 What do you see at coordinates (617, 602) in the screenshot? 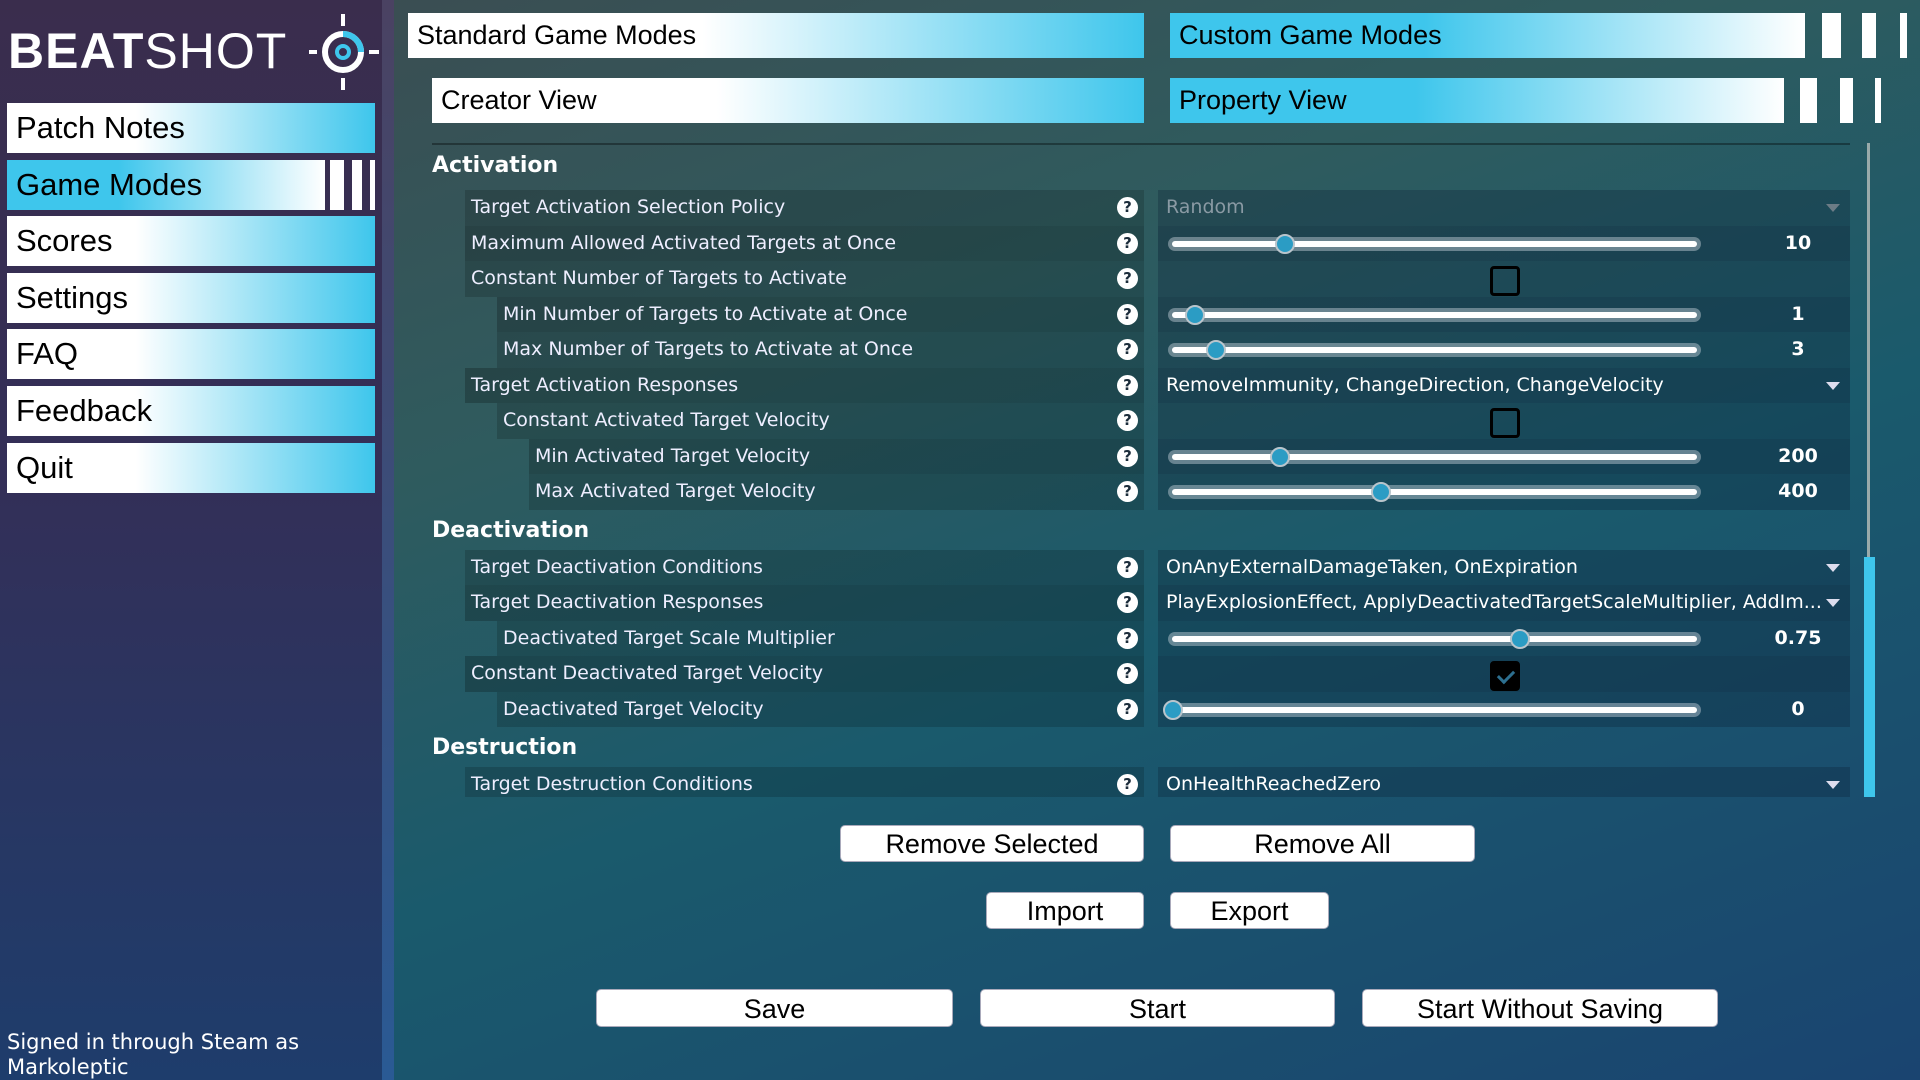
I see `property-label-text: Target Deactivation Responses` at bounding box center [617, 602].